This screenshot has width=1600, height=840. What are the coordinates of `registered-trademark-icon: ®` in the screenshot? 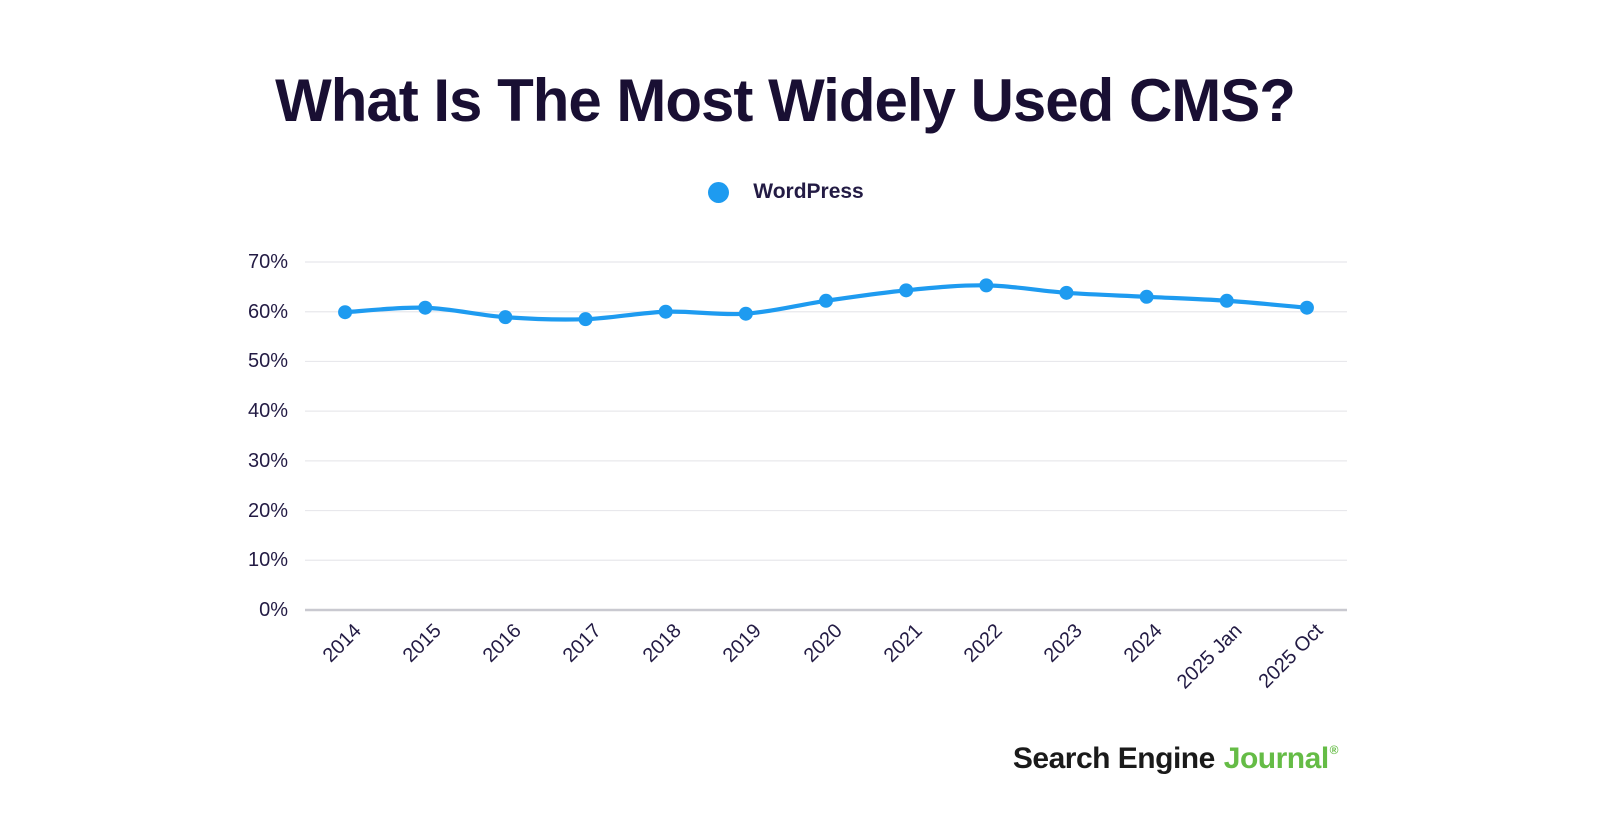 It's located at (1334, 750).